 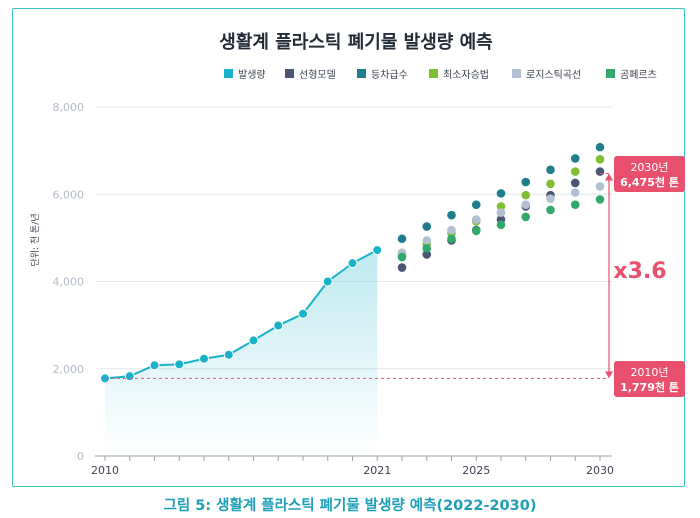 What do you see at coordinates (476, 470) in the screenshot?
I see `x-tick-label: 2025` at bounding box center [476, 470].